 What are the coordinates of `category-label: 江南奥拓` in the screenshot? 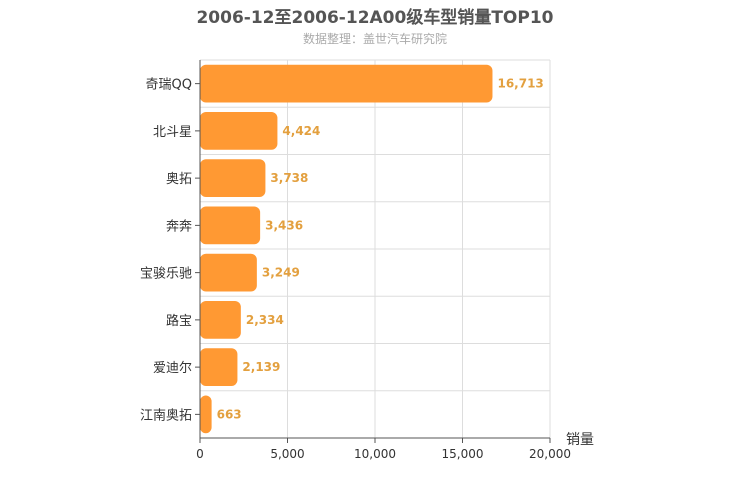 It's located at (166, 415).